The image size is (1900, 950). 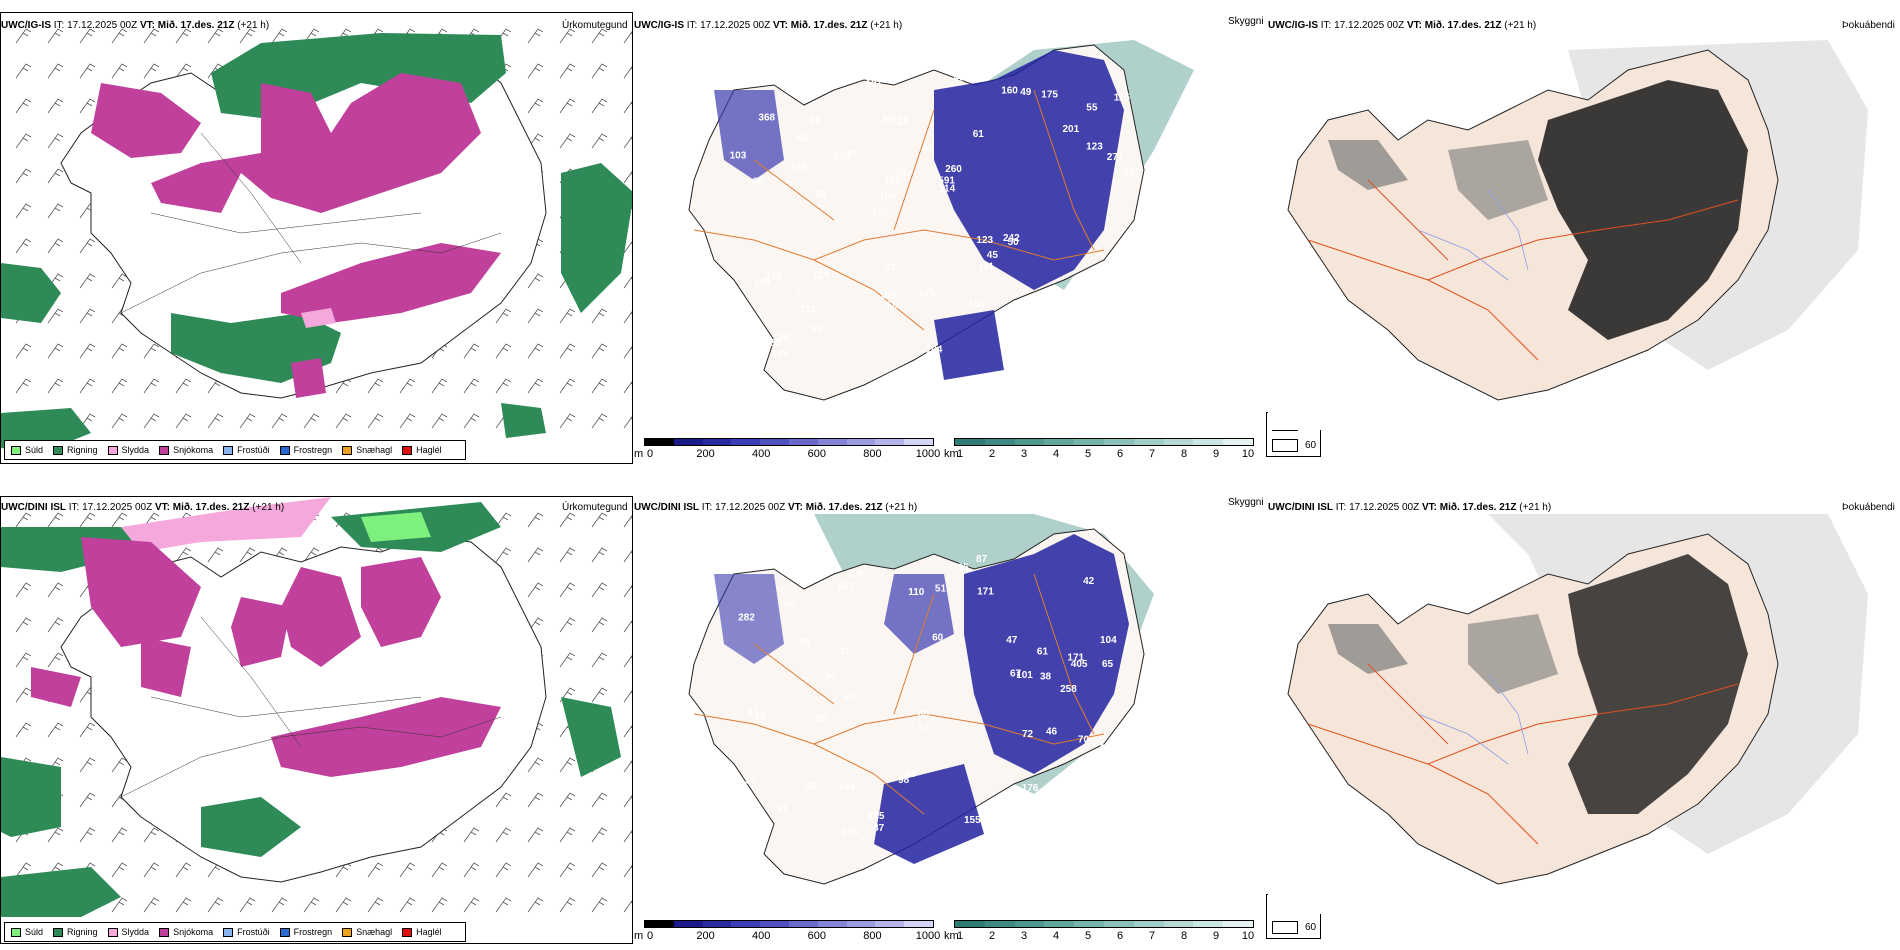 What do you see at coordinates (748, 340) in the screenshot?
I see `ceiling-value-label: 114` at bounding box center [748, 340].